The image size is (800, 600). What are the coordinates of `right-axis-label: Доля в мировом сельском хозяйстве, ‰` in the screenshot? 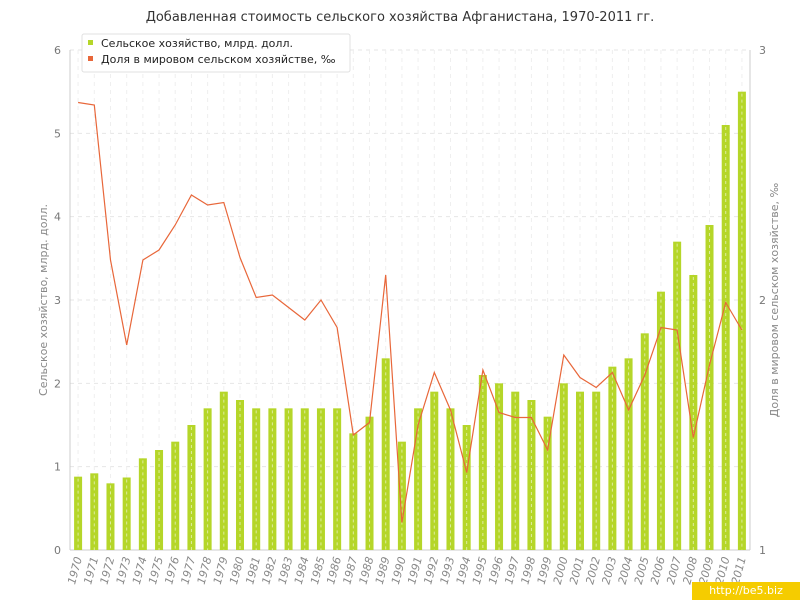 It's located at (774, 300).